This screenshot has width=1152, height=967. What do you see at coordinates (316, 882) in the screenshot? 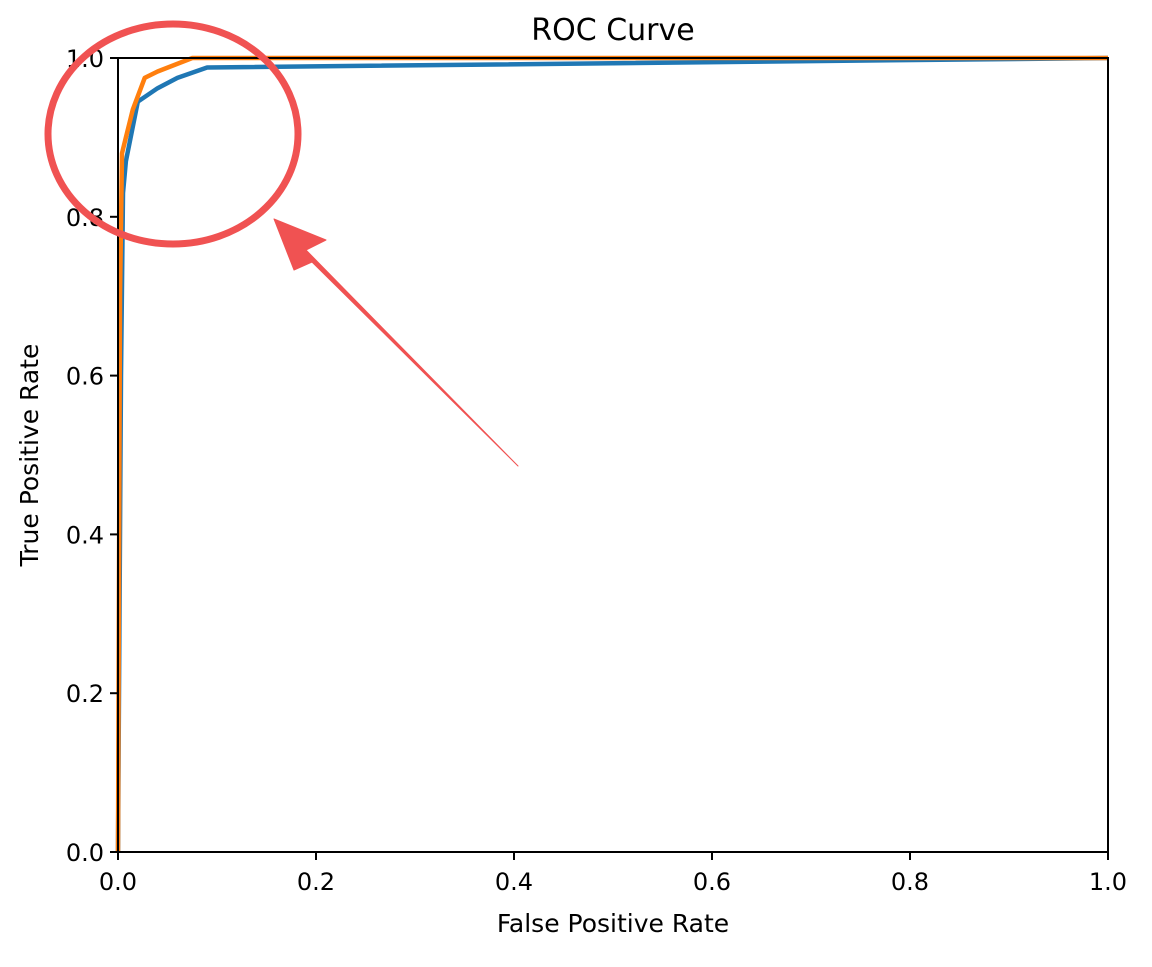
I see `x-tick-label: 0.2` at bounding box center [316, 882].